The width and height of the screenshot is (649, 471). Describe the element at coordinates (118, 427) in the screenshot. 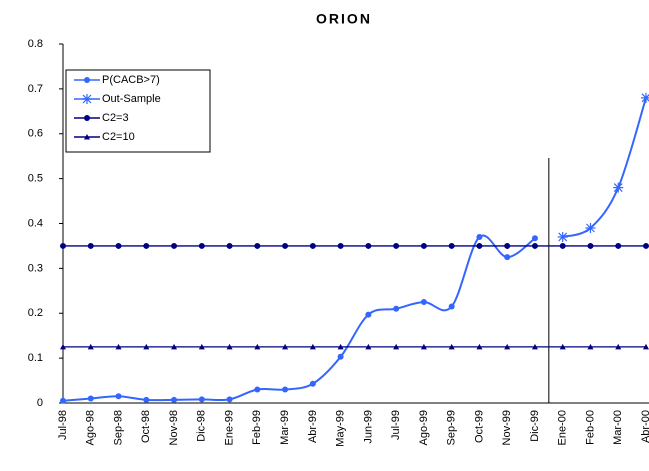

I see `x-tick-label: Sep-98` at that location.